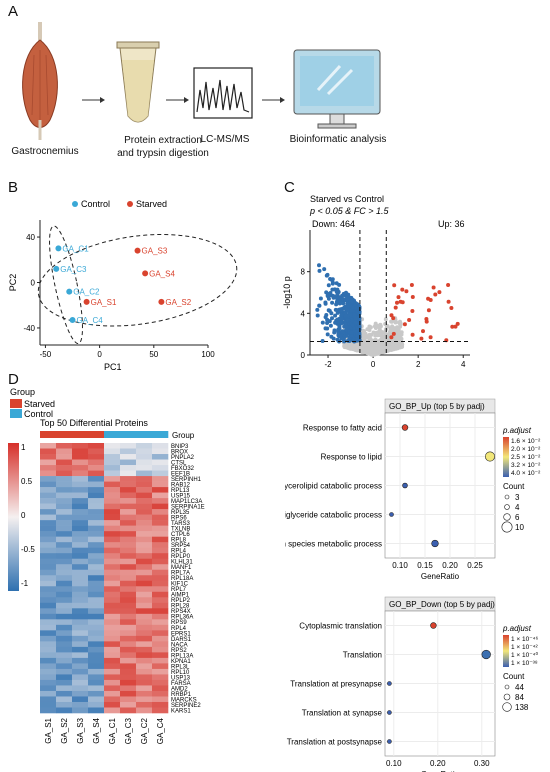  What do you see at coordinates (184, 700) in the screenshot?
I see `heatmap-row-label: MARCKS` at bounding box center [184, 700].